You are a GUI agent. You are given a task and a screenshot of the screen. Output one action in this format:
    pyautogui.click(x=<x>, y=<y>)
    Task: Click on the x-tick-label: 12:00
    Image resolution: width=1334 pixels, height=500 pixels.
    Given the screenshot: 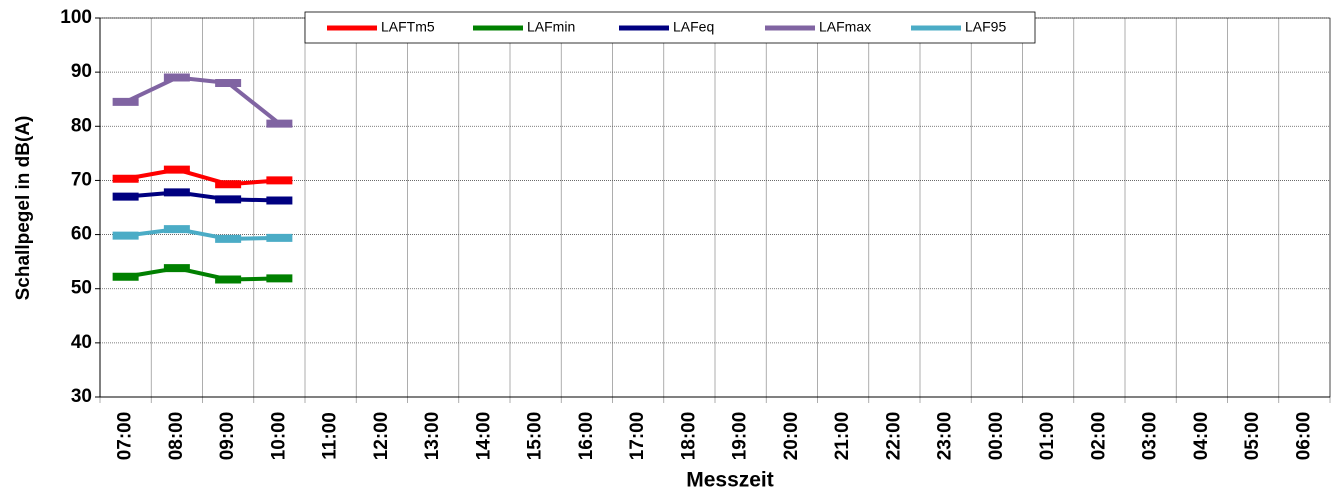 What is the action you would take?
    pyautogui.click(x=381, y=436)
    